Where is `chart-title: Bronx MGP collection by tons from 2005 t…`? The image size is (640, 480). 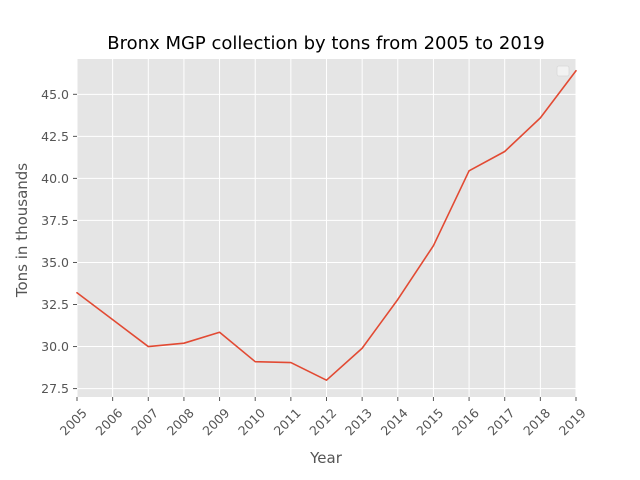
chart-title: Bronx MGP collection by tons from 2005 t… is located at coordinates (325, 43).